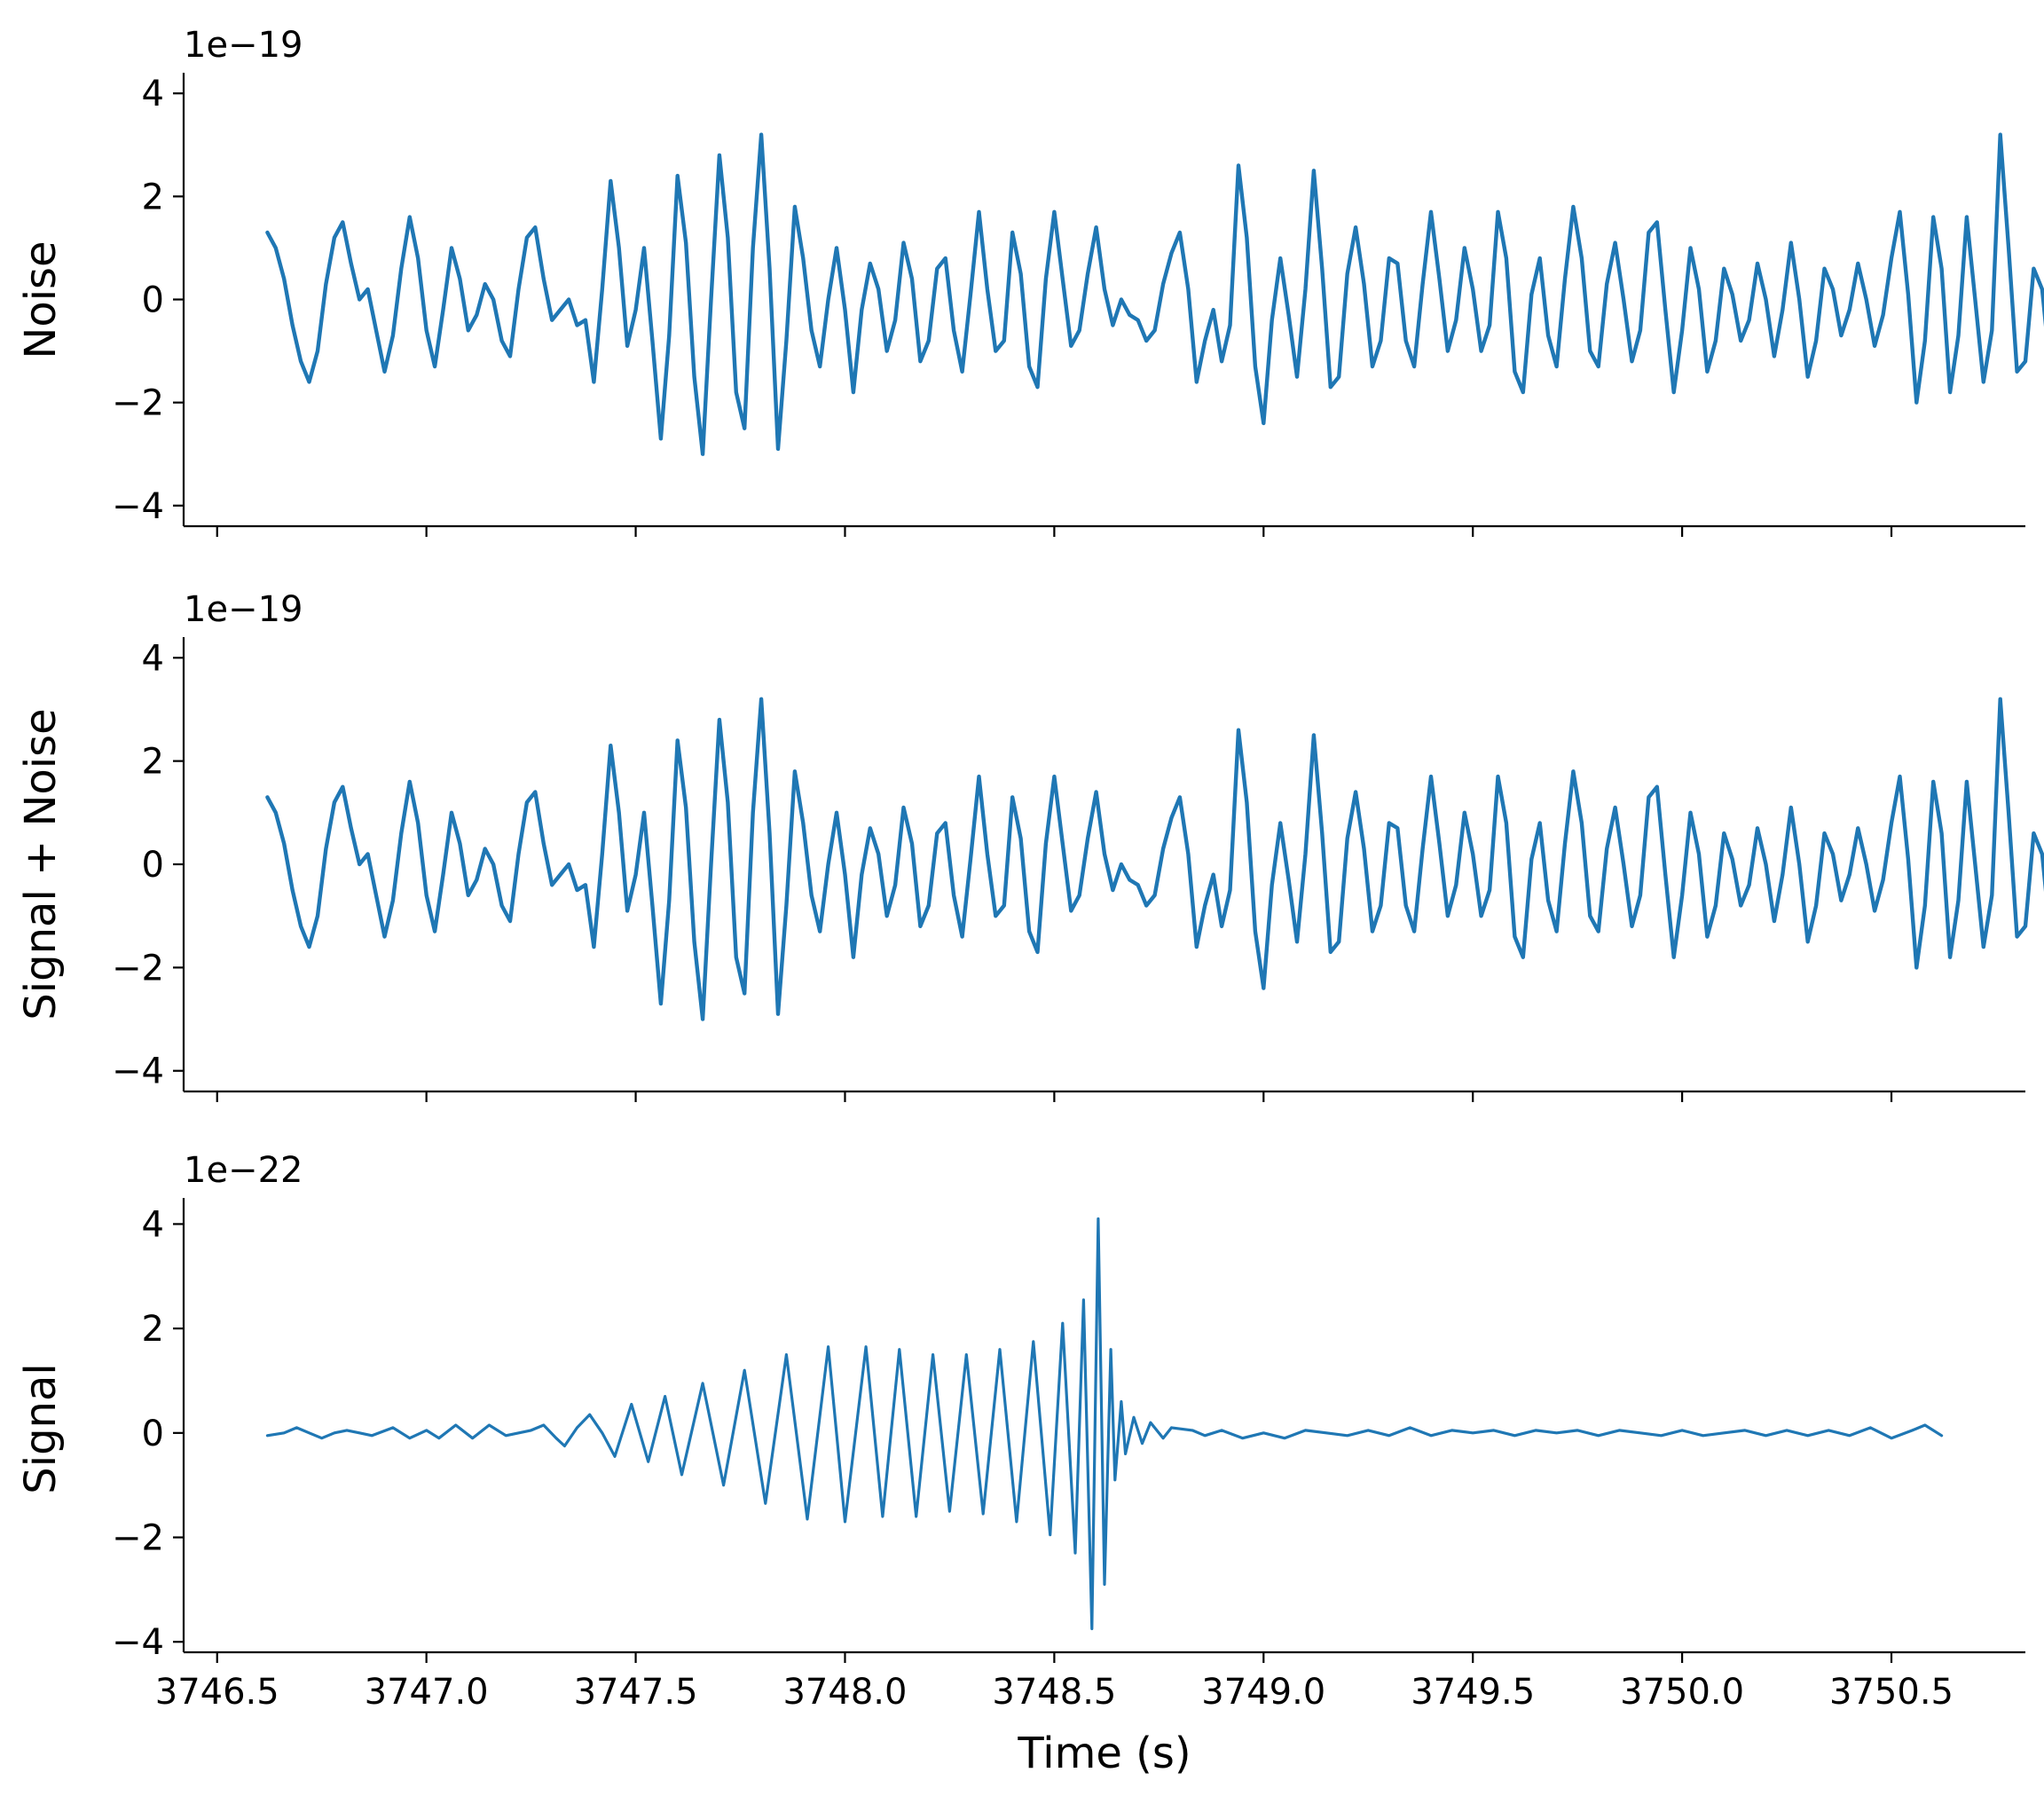 The height and width of the screenshot is (1812, 2044). What do you see at coordinates (1473, 1692) in the screenshot?
I see `x-tick-label: 3749.5` at bounding box center [1473, 1692].